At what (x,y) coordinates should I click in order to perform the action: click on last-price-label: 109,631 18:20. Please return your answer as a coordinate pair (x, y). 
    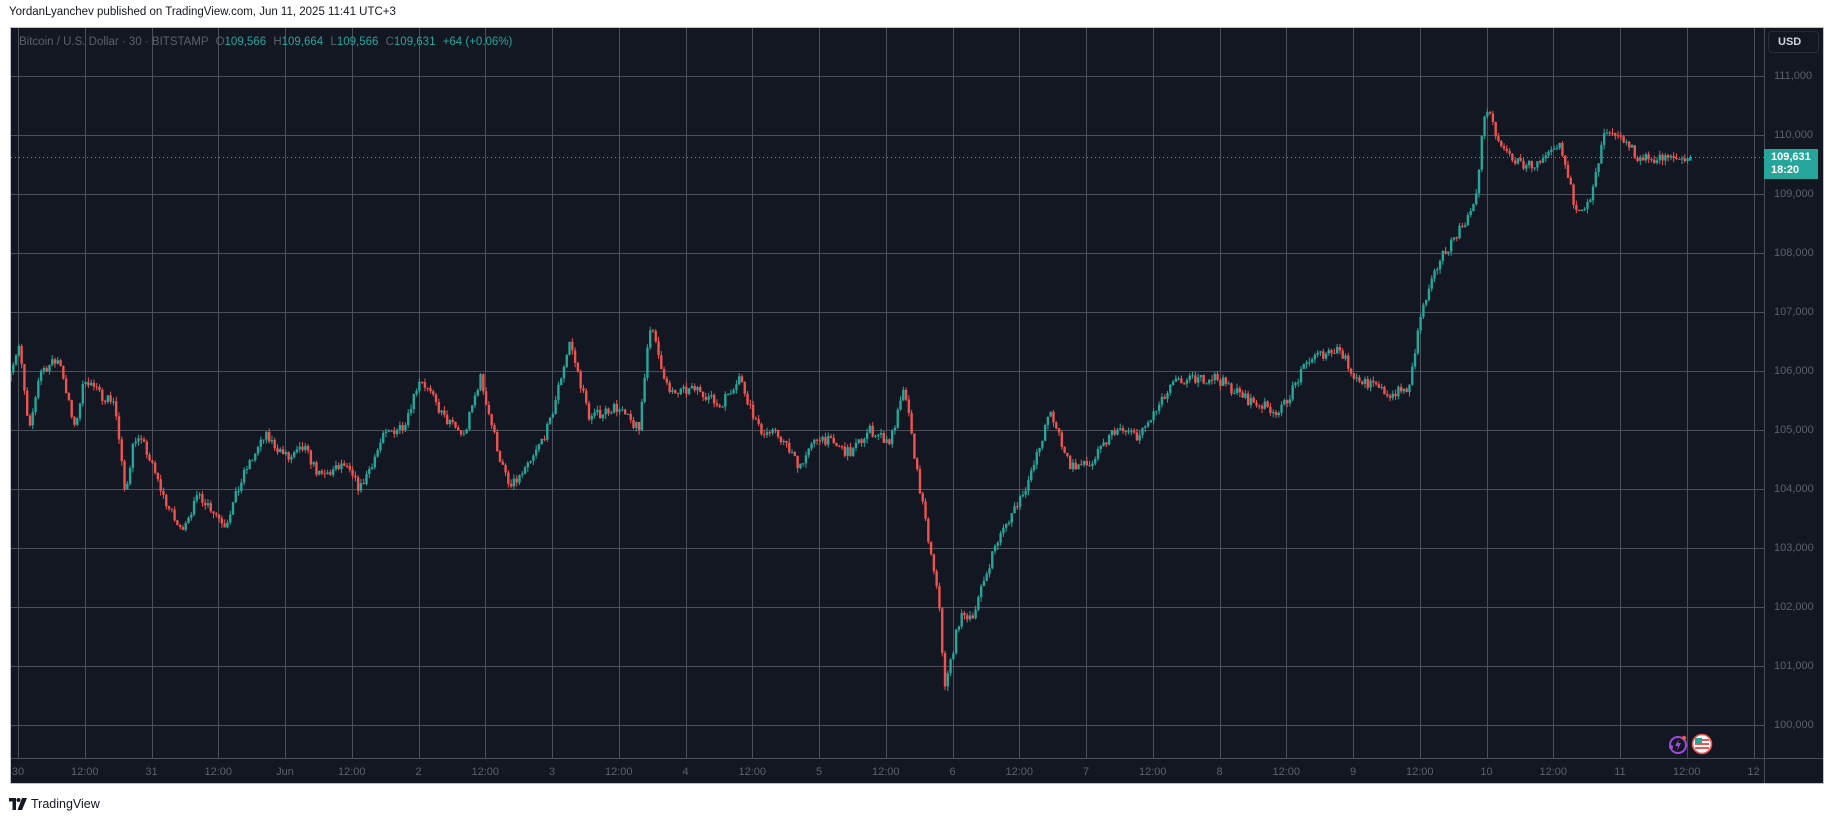
    Looking at the image, I should click on (1791, 163).